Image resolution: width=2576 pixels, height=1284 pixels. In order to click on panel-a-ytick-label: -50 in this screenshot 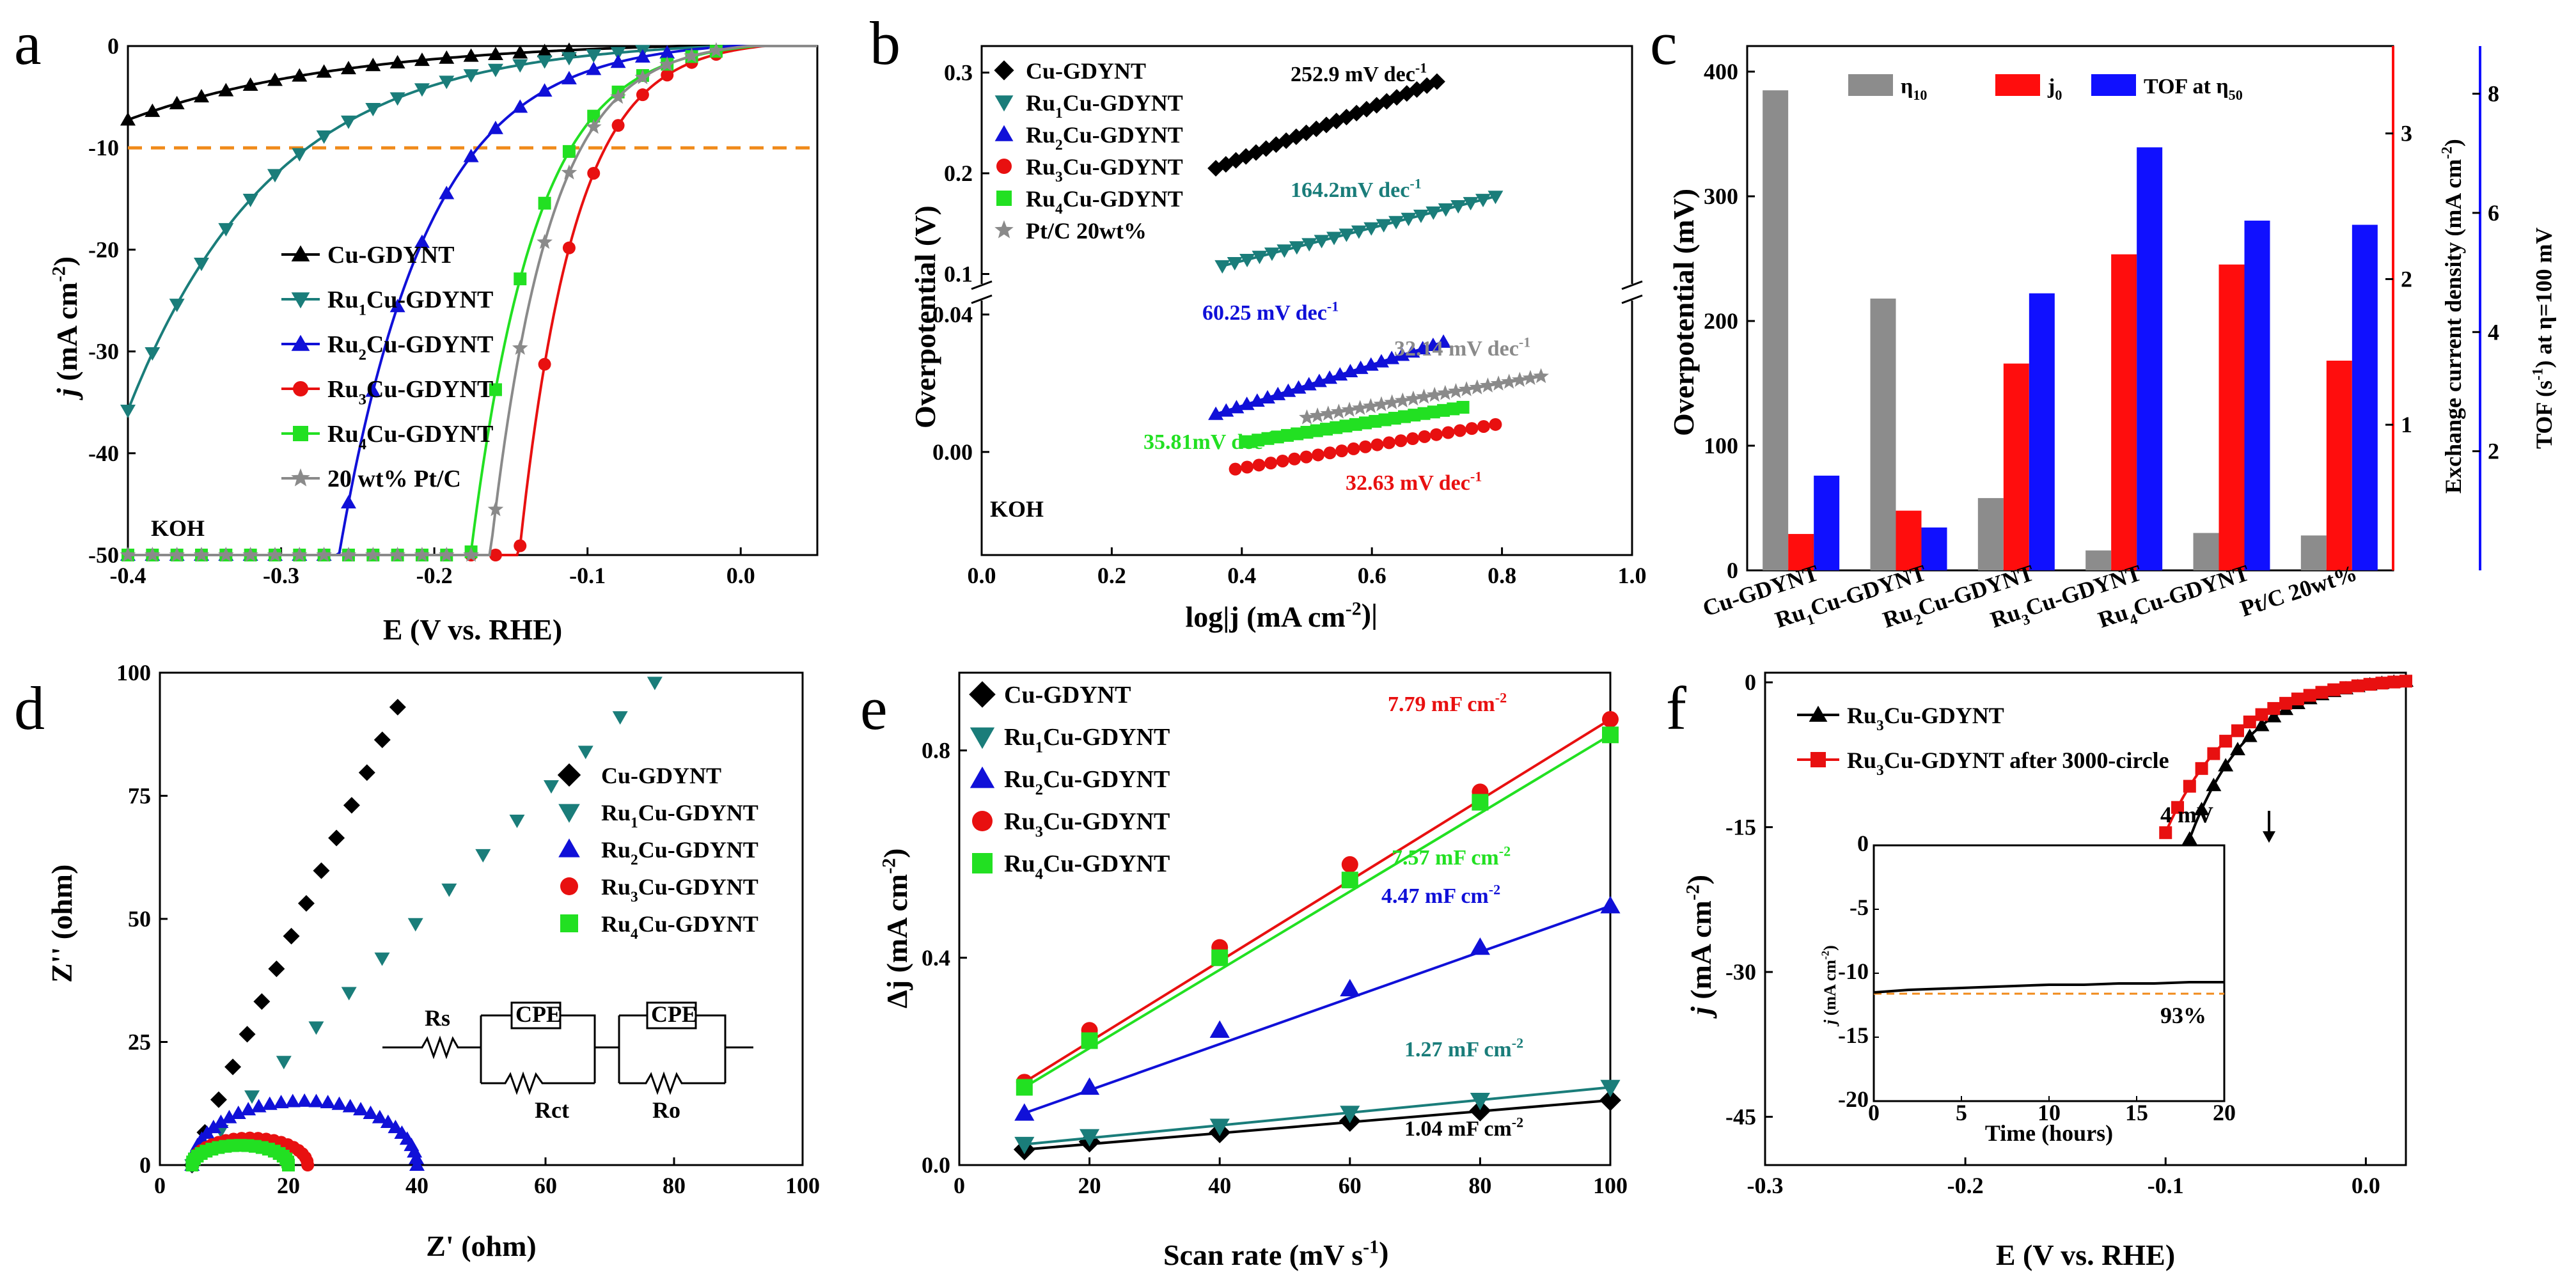, I will do `click(103, 555)`.